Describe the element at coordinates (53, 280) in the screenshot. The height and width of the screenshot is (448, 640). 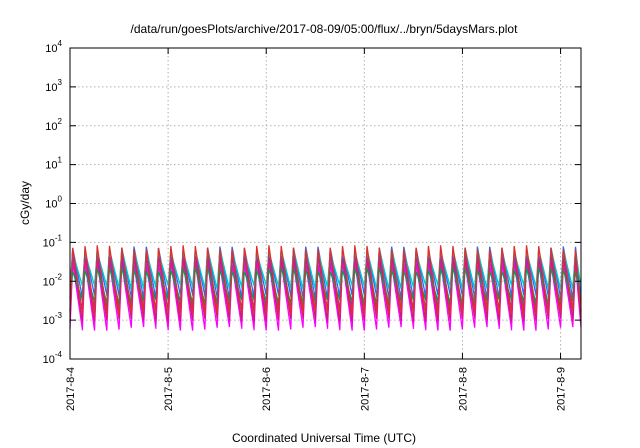
I see `y-tick-label: 10⁻²` at that location.